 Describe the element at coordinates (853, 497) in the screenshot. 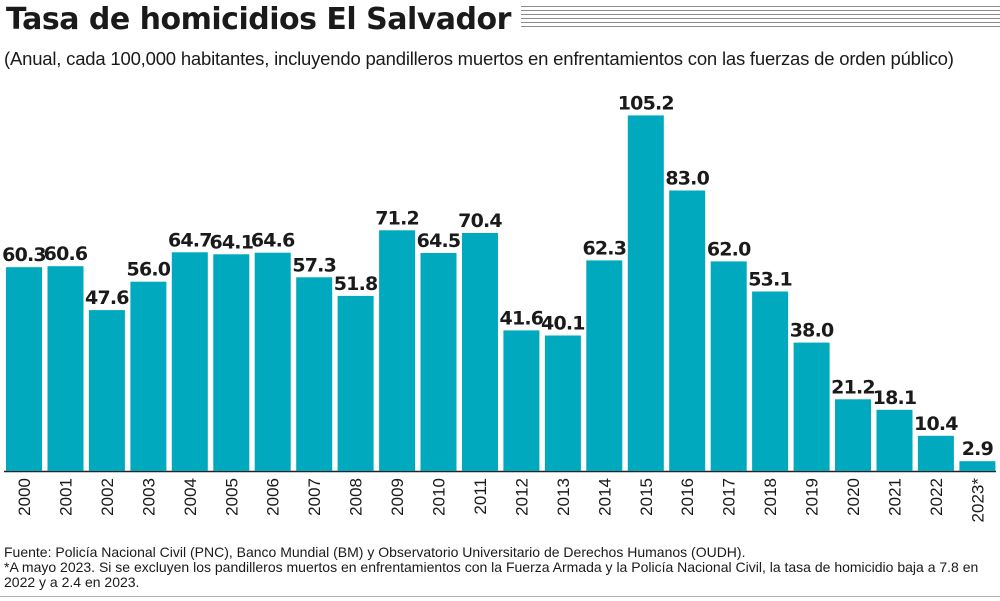

I see `x-tick-label: 2020` at that location.